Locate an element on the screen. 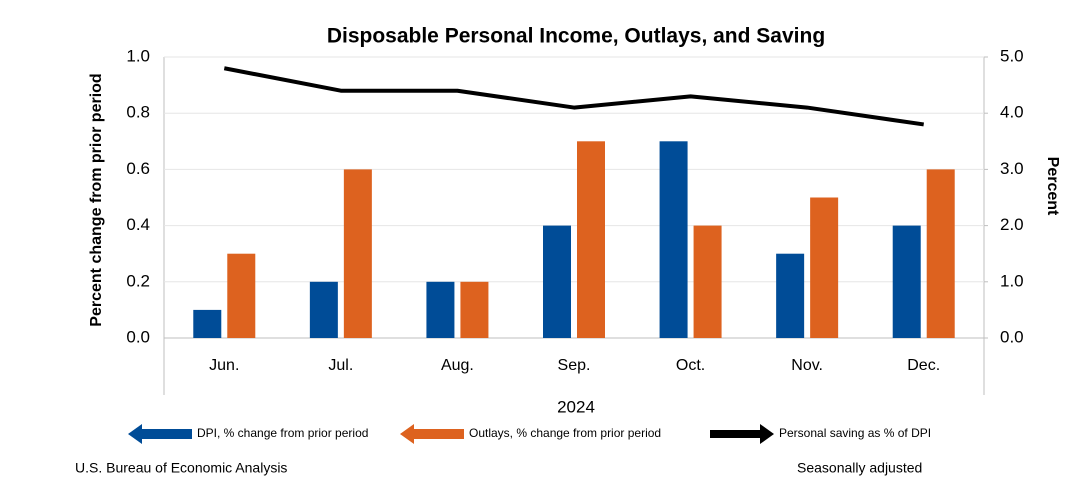  y-tick-label: 0.2 is located at coordinates (138, 280).